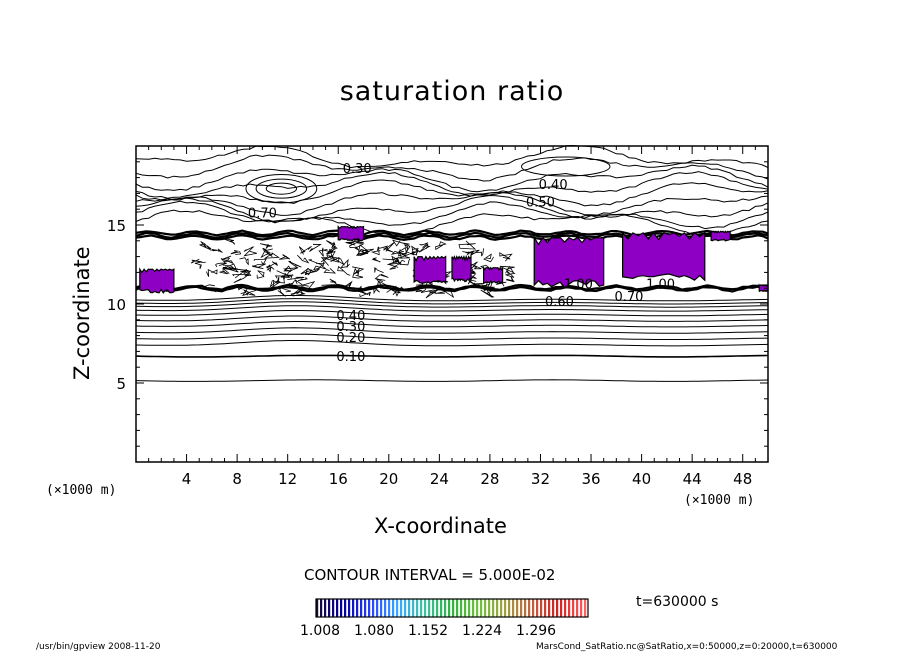  I want to click on chart-title: saturation ratio, so click(452, 91).